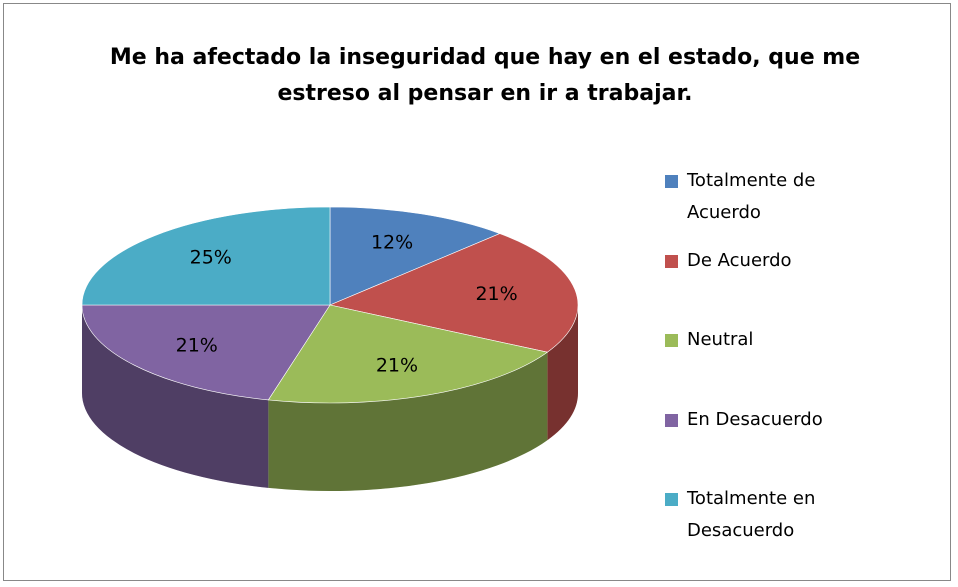 The width and height of the screenshot is (958, 587). Describe the element at coordinates (720, 339) in the screenshot. I see `legend-label: Neutral` at that location.